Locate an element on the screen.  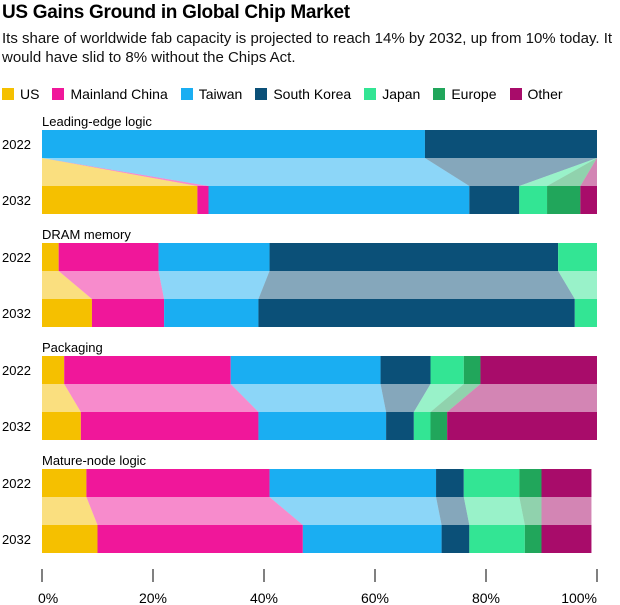
legend-item-south-korea: South Korea is located at coordinates (303, 94).